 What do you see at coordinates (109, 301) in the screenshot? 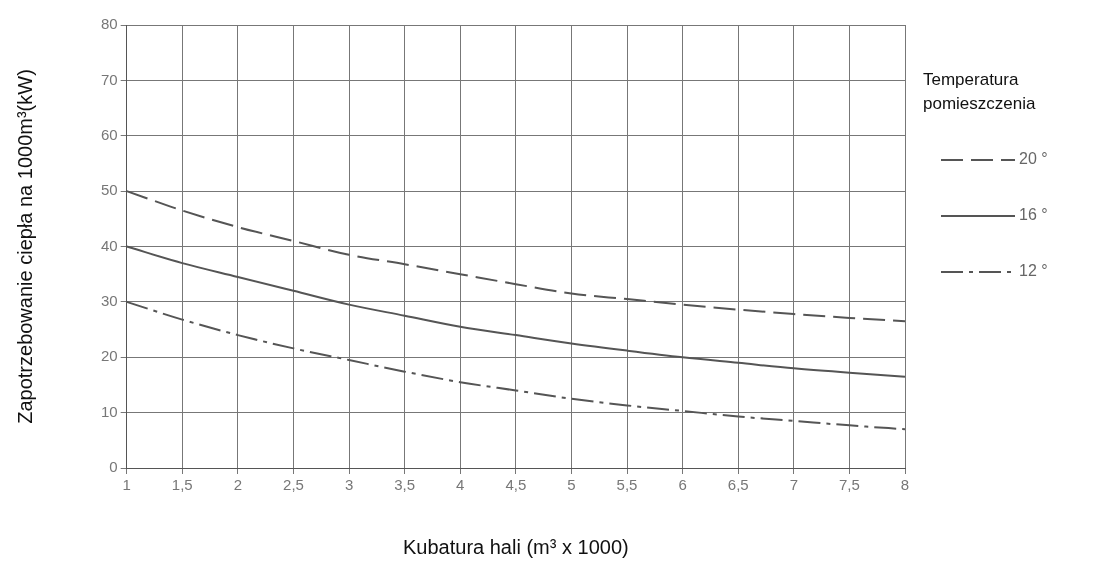
I see `y-tick-label: 30` at bounding box center [109, 301].